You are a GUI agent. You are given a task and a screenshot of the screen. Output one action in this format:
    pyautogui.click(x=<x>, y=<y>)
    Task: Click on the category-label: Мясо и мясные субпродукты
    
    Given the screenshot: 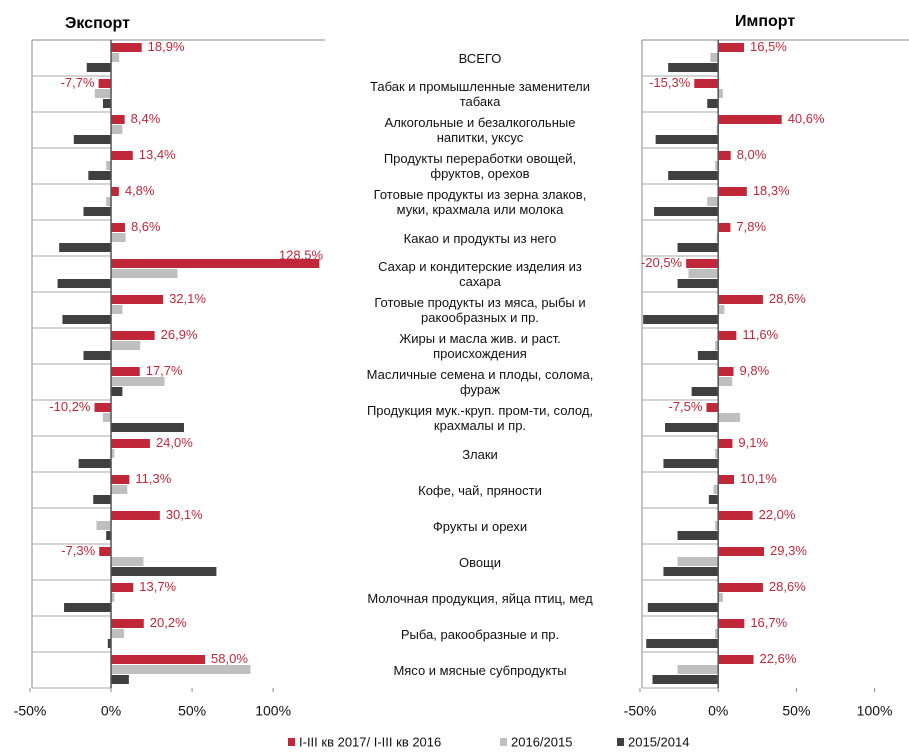 What is the action you would take?
    pyautogui.click(x=480, y=670)
    